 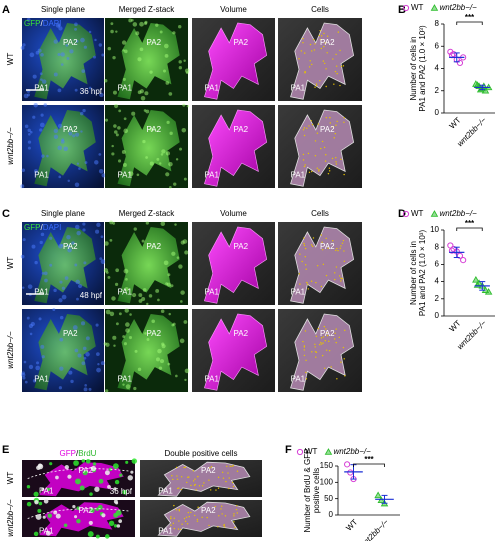 I want to click on region-label: PA2, so click(x=327, y=129).